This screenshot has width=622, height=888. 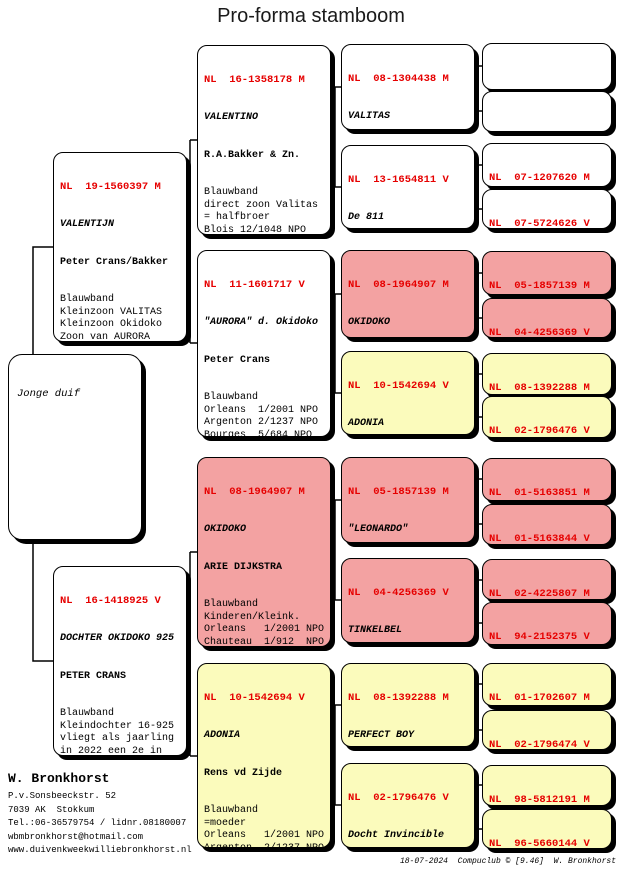 What do you see at coordinates (547, 273) in the screenshot?
I see `pedigree-box-leonardo-short: NL 05-1857139 M "LEONARDO" Arie Dijkstra` at bounding box center [547, 273].